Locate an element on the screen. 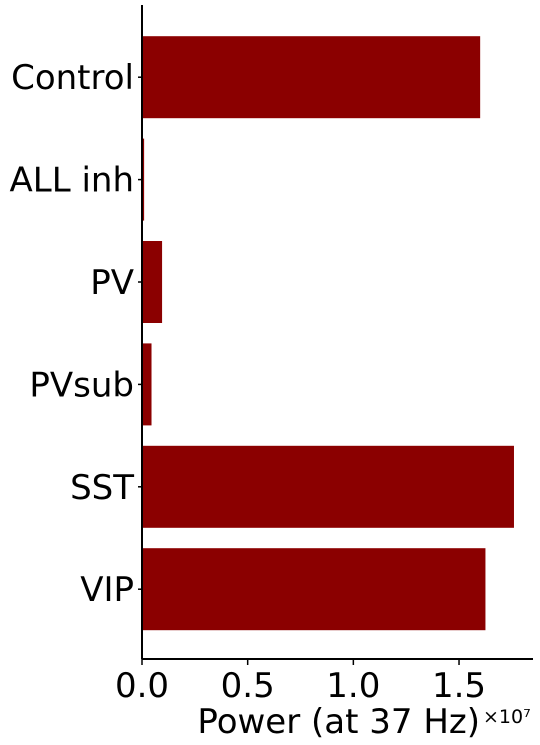 The width and height of the screenshot is (540, 745). bar-pvsub is located at coordinates (147, 384).